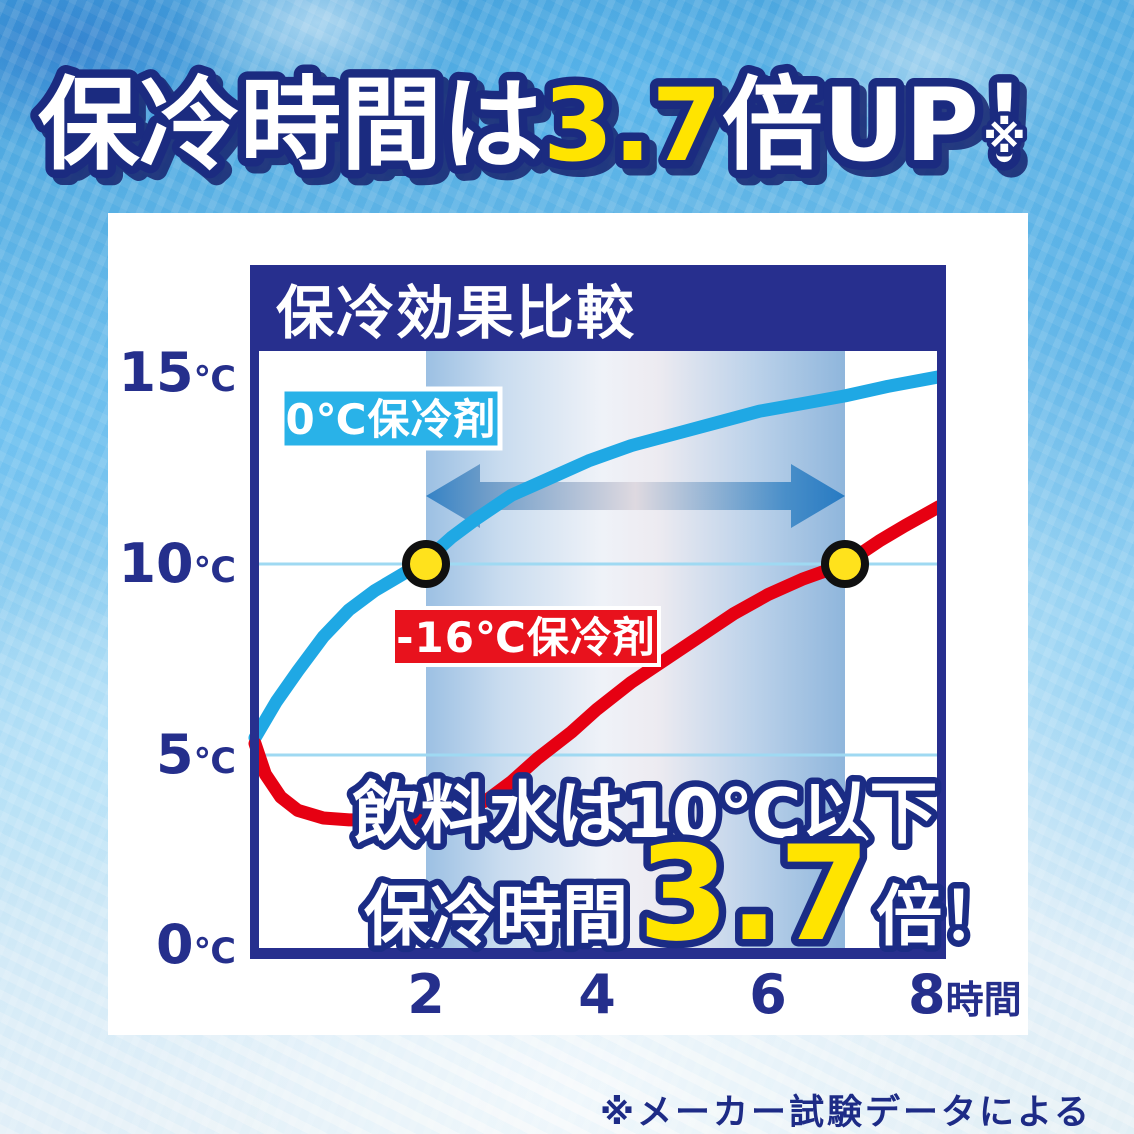 Image resolution: width=1134 pixels, height=1134 pixels. I want to click on series-label-red-box, so click(526, 636).